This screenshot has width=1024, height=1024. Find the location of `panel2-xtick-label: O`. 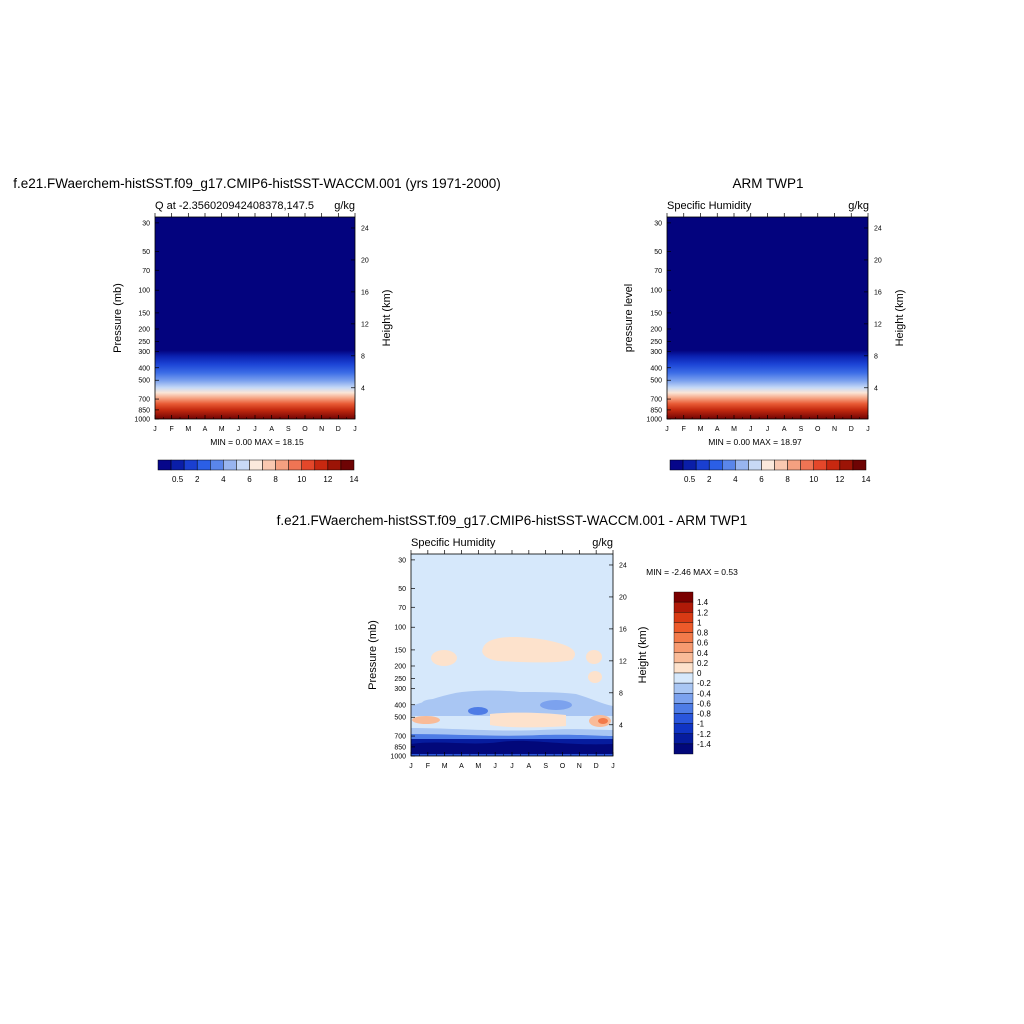

panel2-xtick-label: O is located at coordinates (818, 429).